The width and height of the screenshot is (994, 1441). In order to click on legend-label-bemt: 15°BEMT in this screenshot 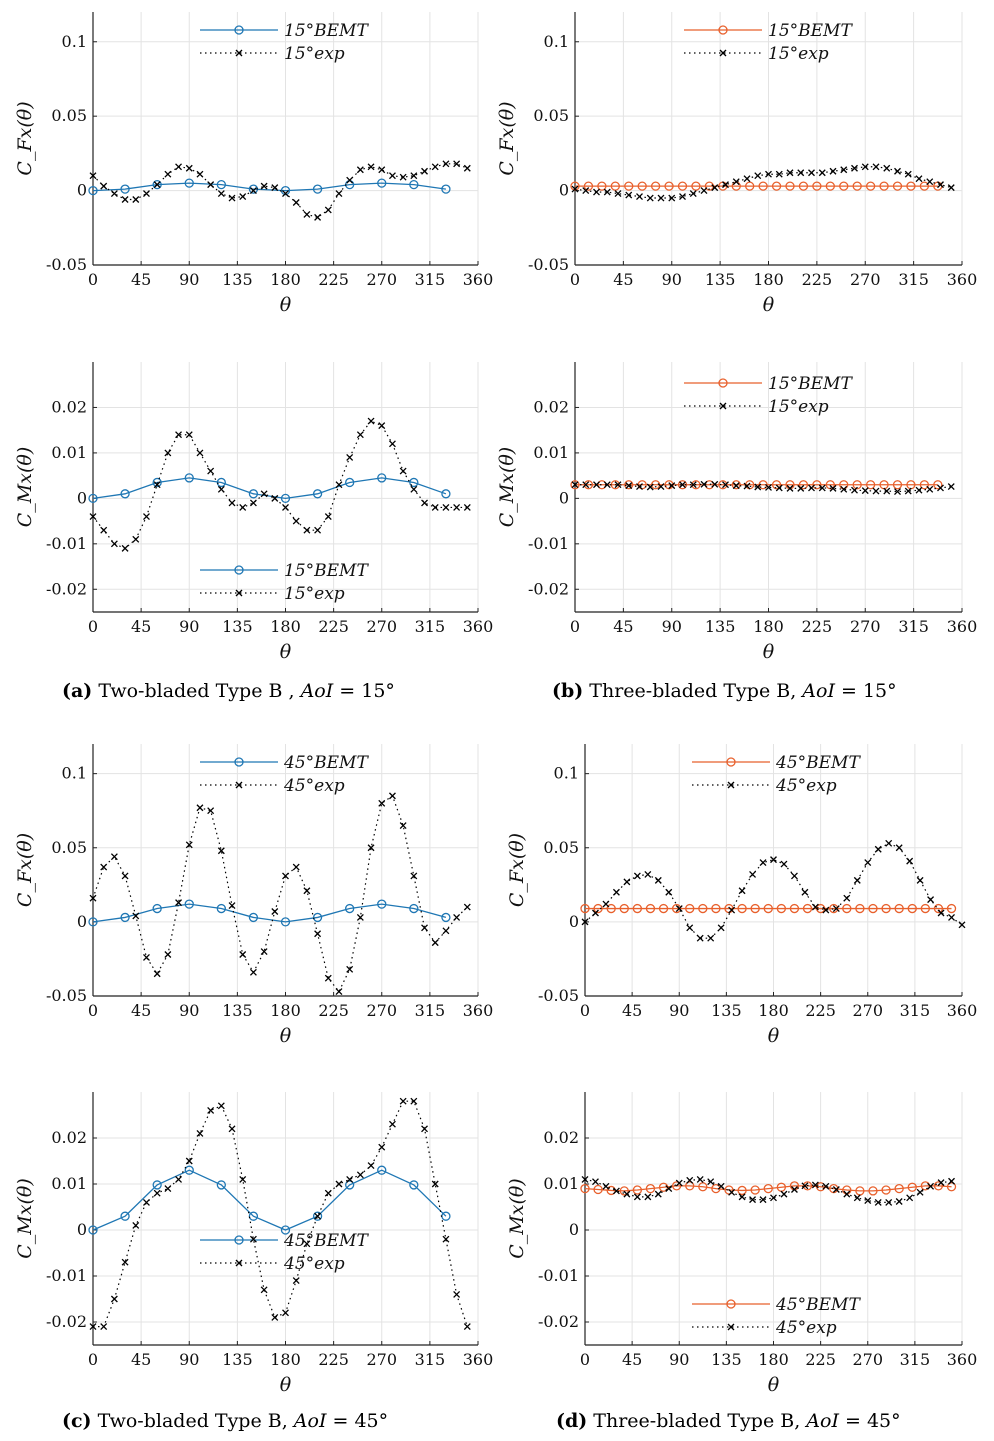, I will do `click(810, 384)`.